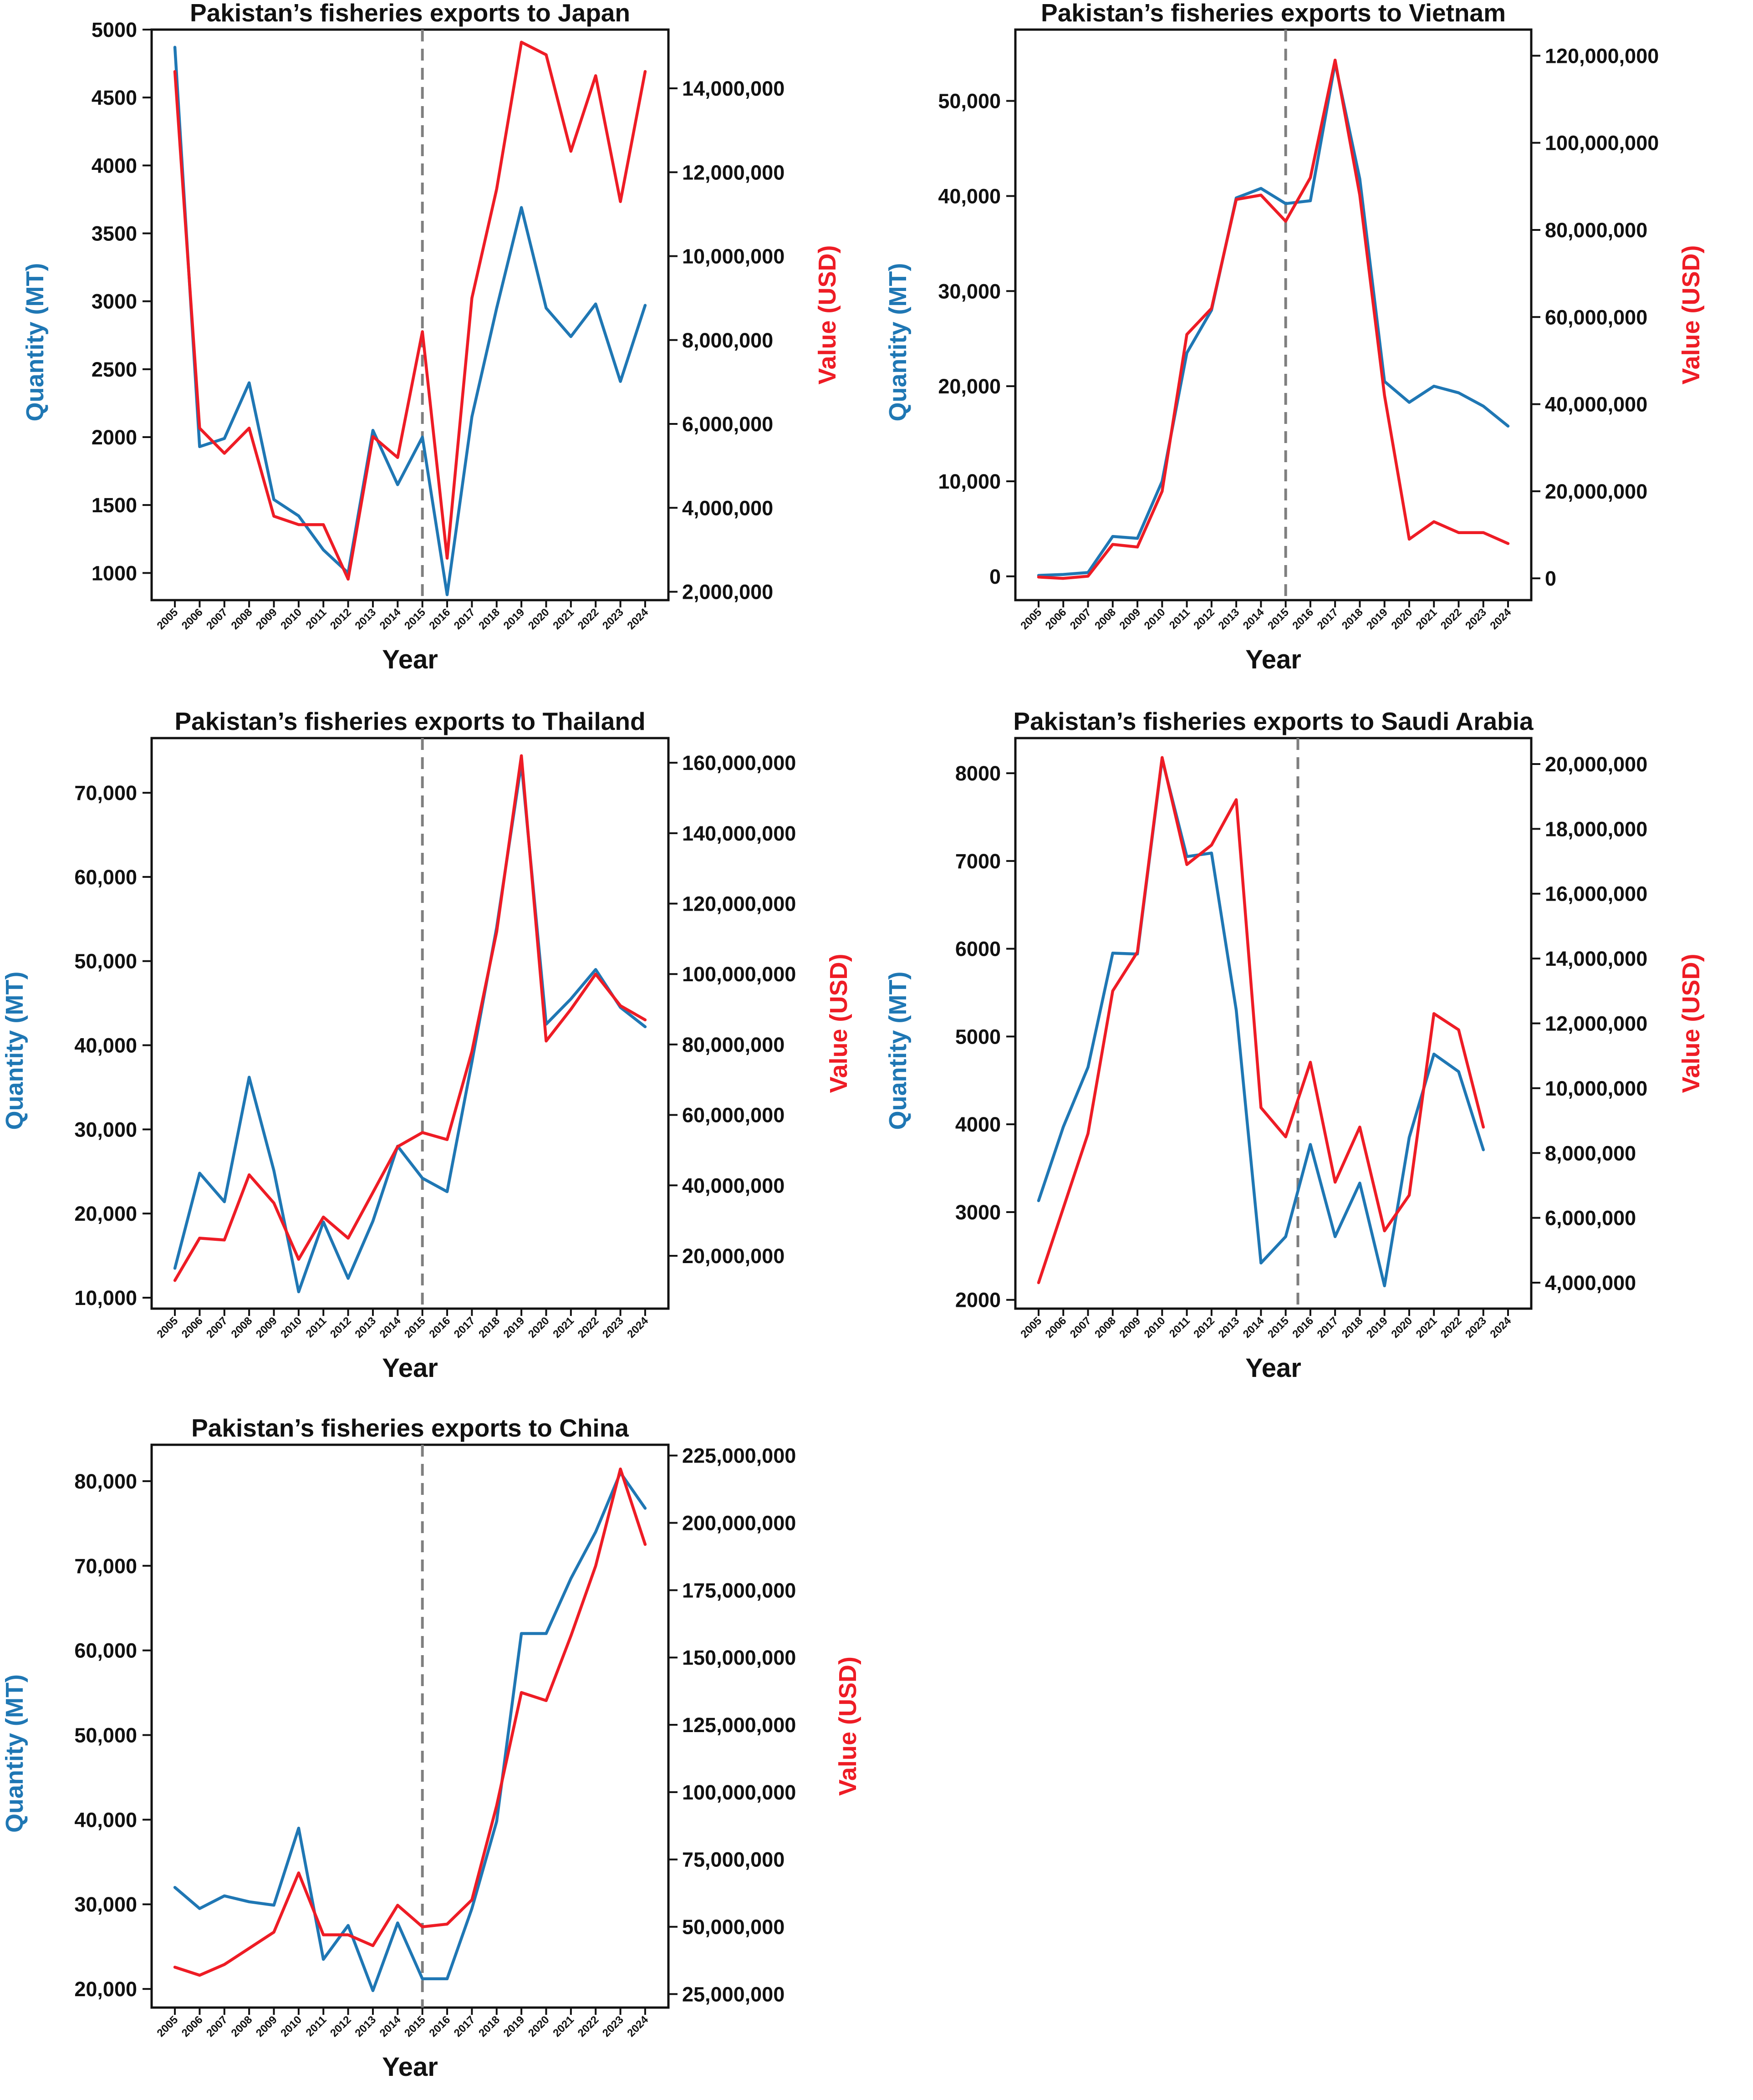 The width and height of the screenshot is (1753, 2100). Describe the element at coordinates (114, 437) in the screenshot. I see `y-left-tick-label: 2000` at that location.